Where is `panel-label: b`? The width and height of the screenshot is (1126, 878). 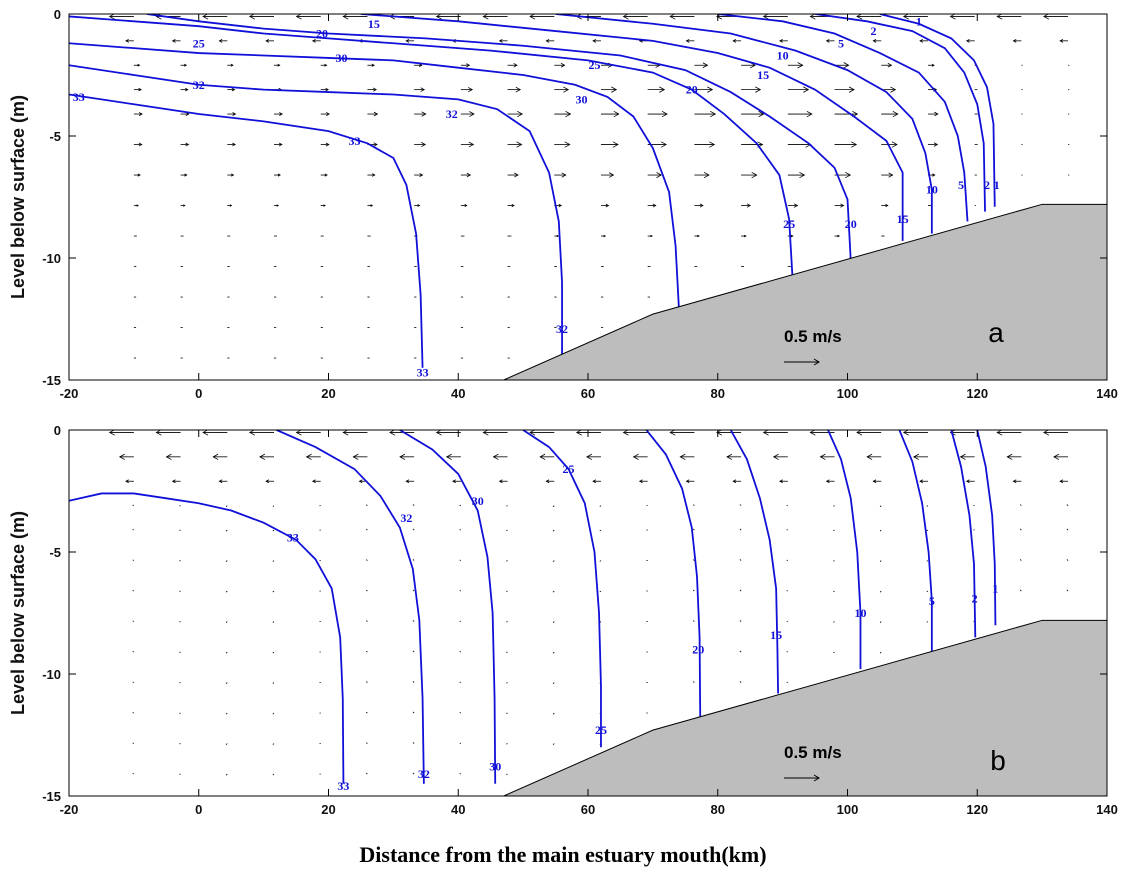 panel-label: b is located at coordinates (998, 760).